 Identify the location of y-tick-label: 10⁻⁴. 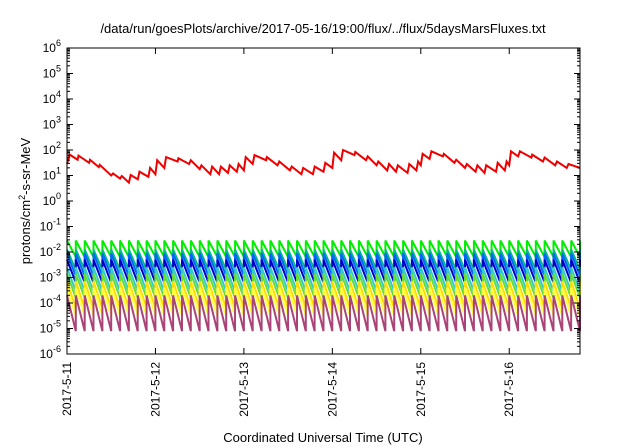
(50, 301).